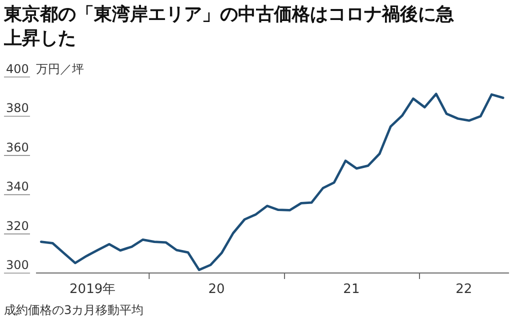 The height and width of the screenshot is (327, 516). I want to click on x-tick-label: 22, so click(464, 289).